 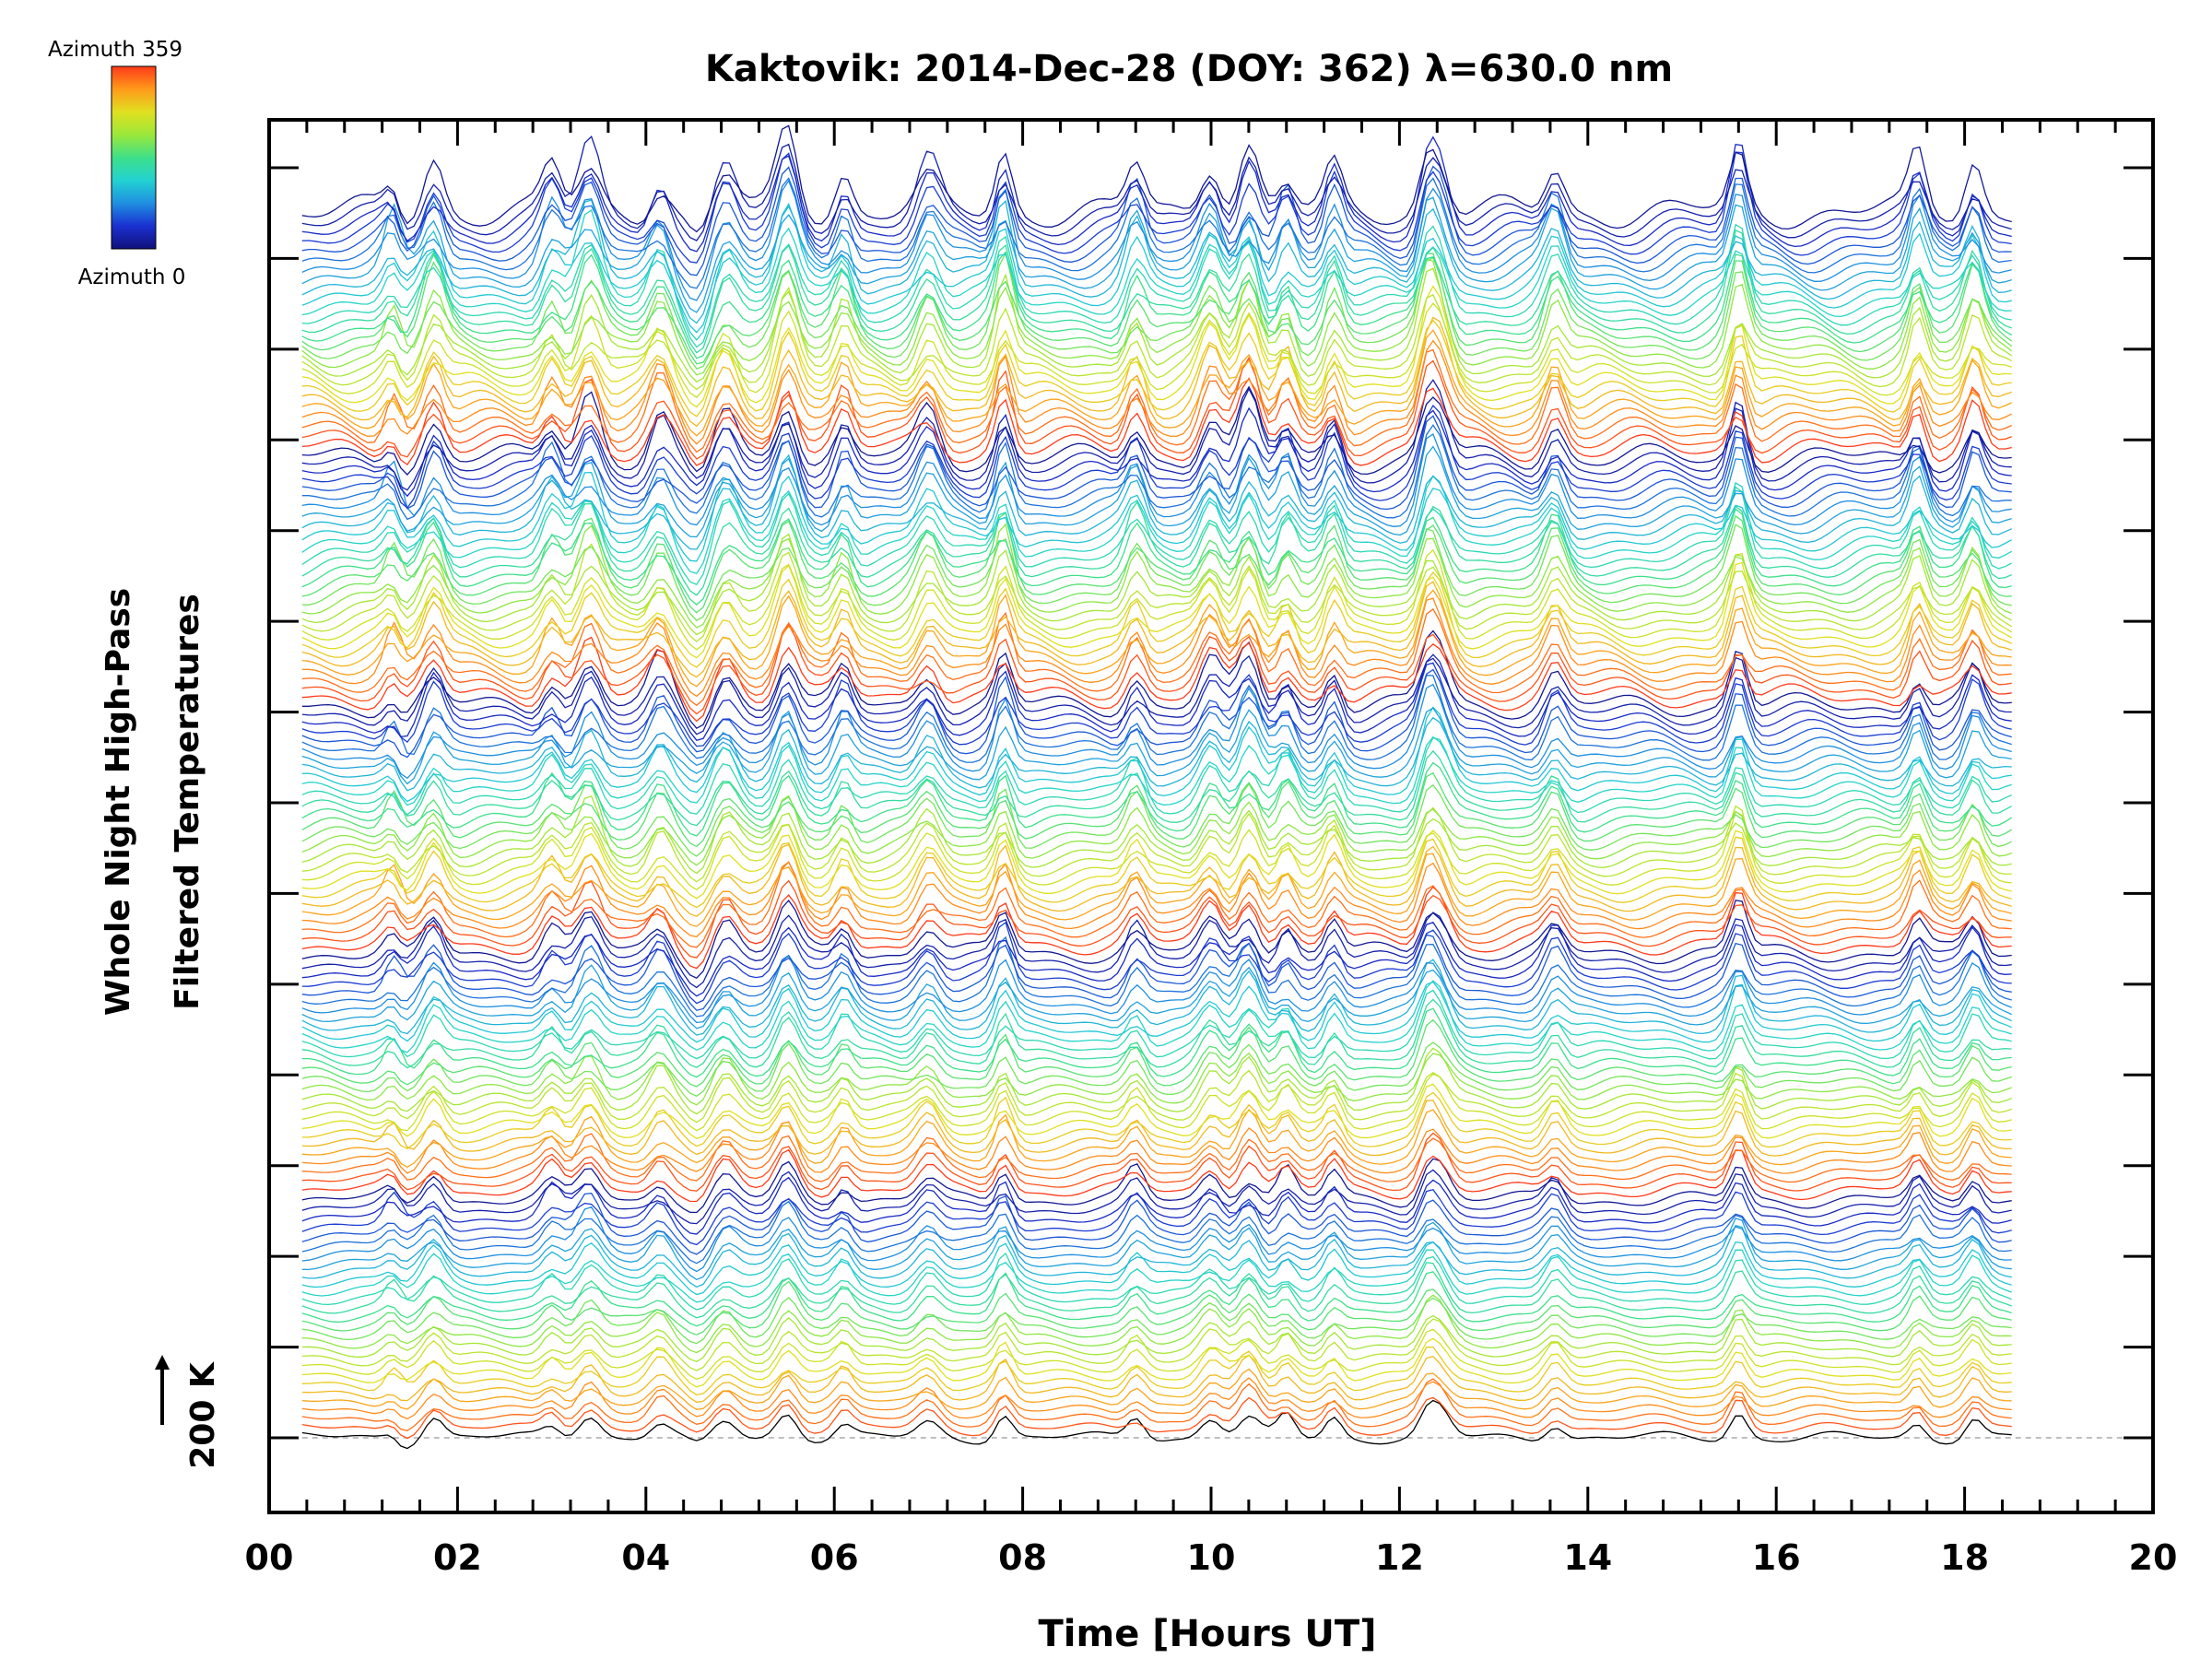 I want to click on y-axis-label-line2: Filtered Temperatures, so click(x=187, y=802).